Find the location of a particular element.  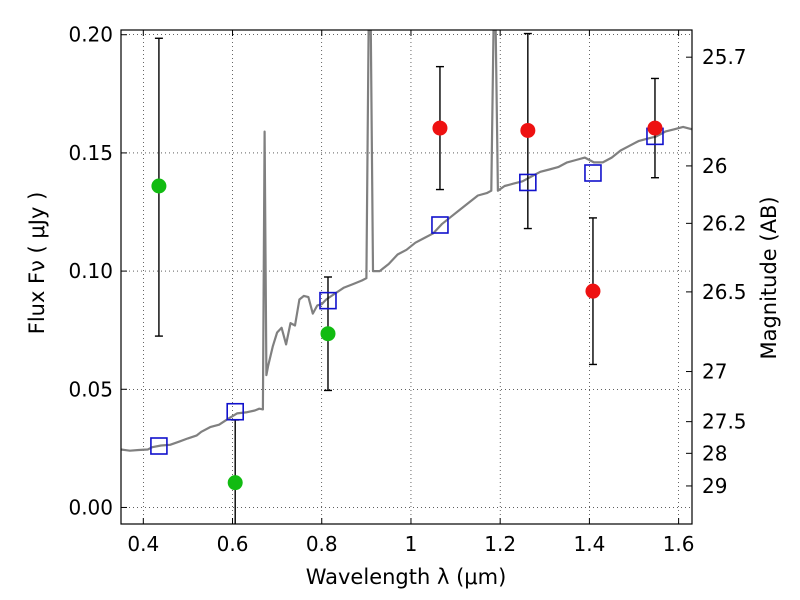

y-axis-label: Flux Fν ( μJy ) is located at coordinates (37, 263).